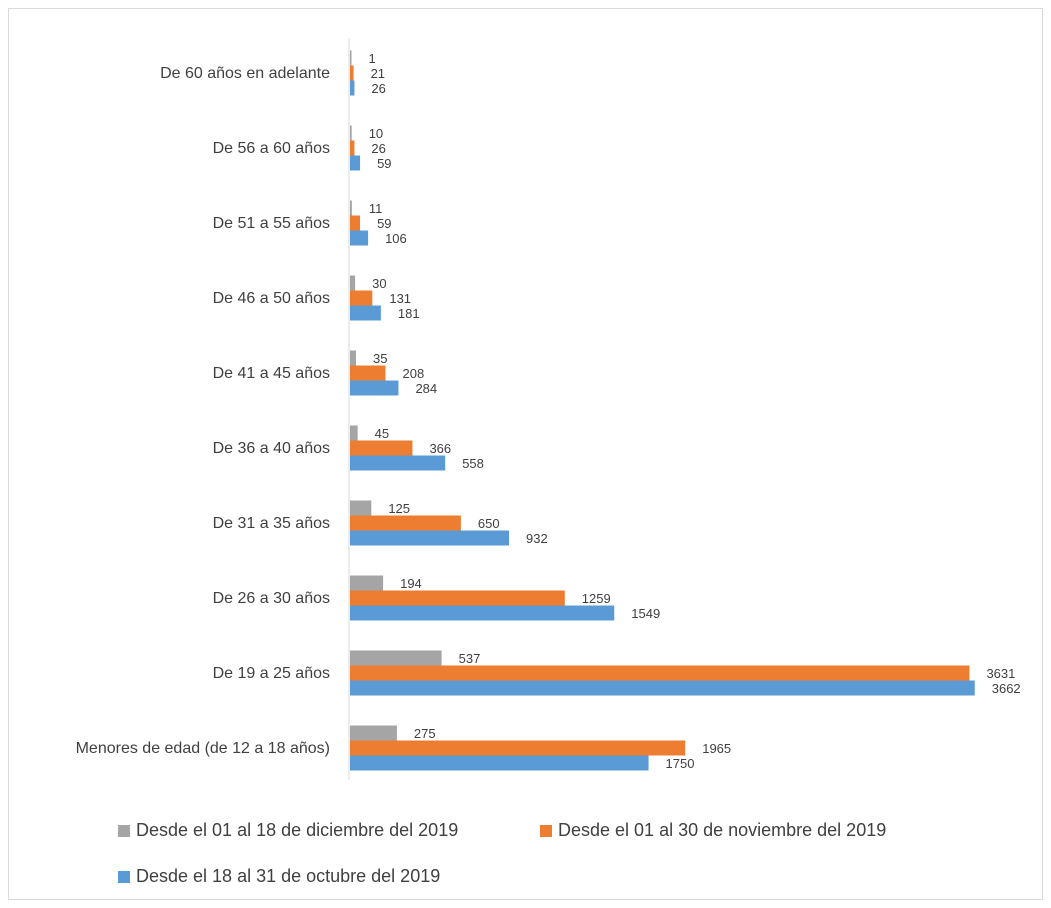 Image resolution: width=1051 pixels, height=908 pixels. Describe the element at coordinates (271, 598) in the screenshot. I see `category-label: De 26 a 30 años` at that location.